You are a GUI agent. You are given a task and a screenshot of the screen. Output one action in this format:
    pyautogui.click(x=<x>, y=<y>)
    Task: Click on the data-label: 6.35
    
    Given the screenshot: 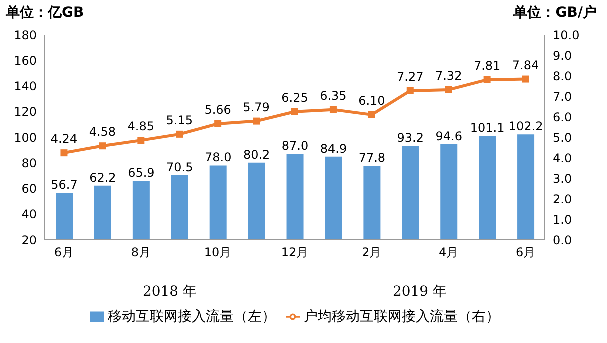 What is the action you would take?
    pyautogui.click(x=333, y=95)
    